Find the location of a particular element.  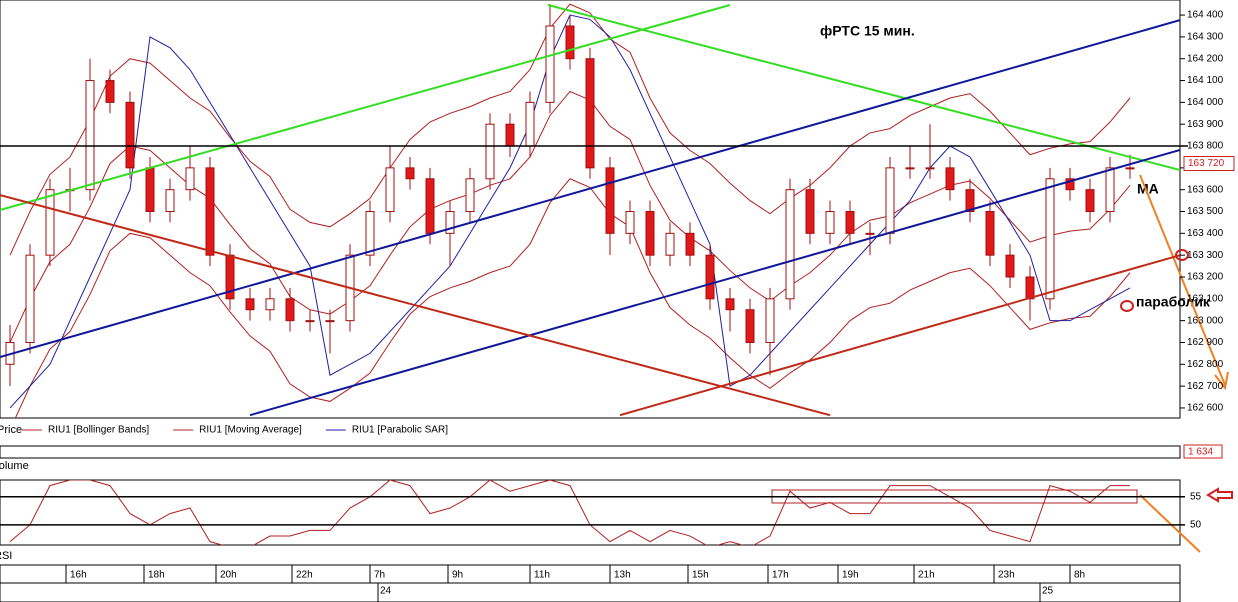

rsi-plot is located at coordinates (569, 512).